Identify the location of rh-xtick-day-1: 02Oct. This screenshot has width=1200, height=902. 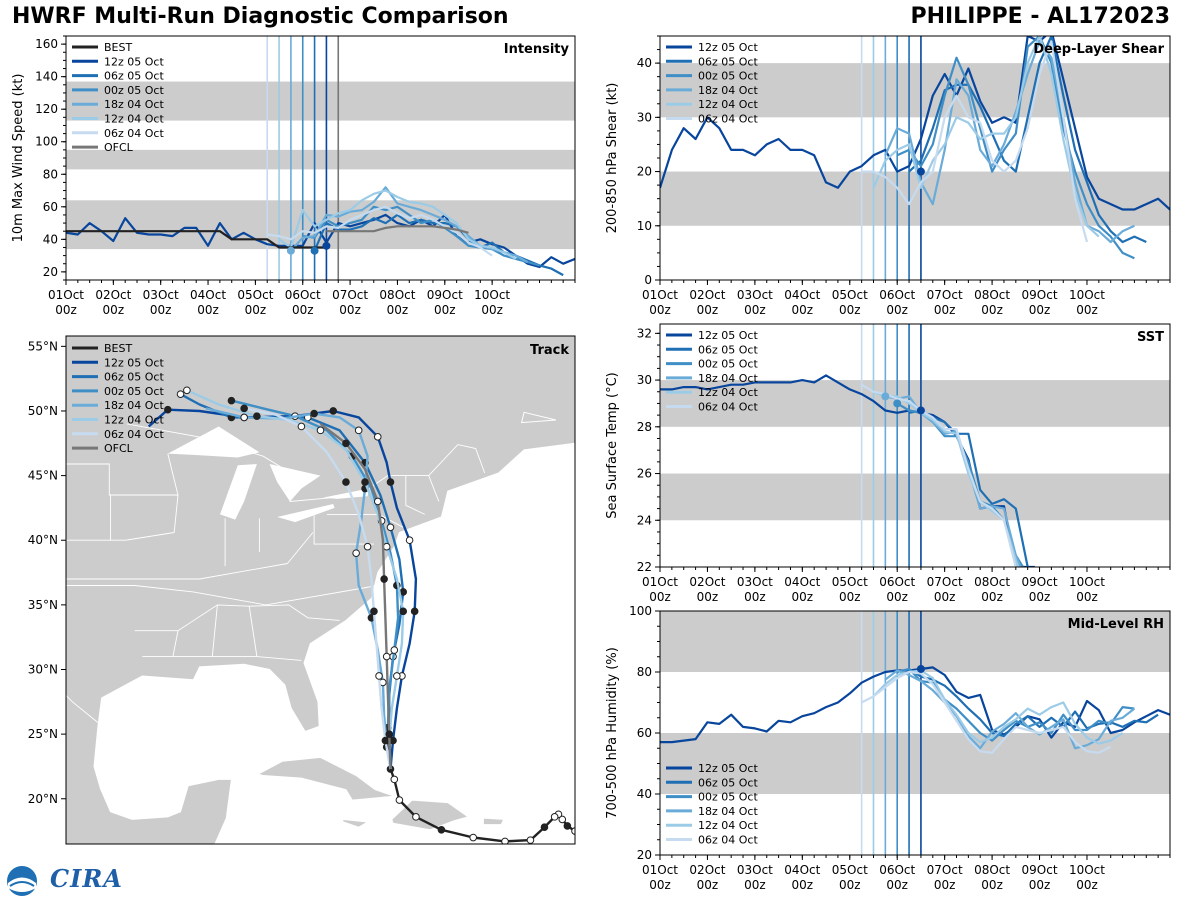
(707, 870).